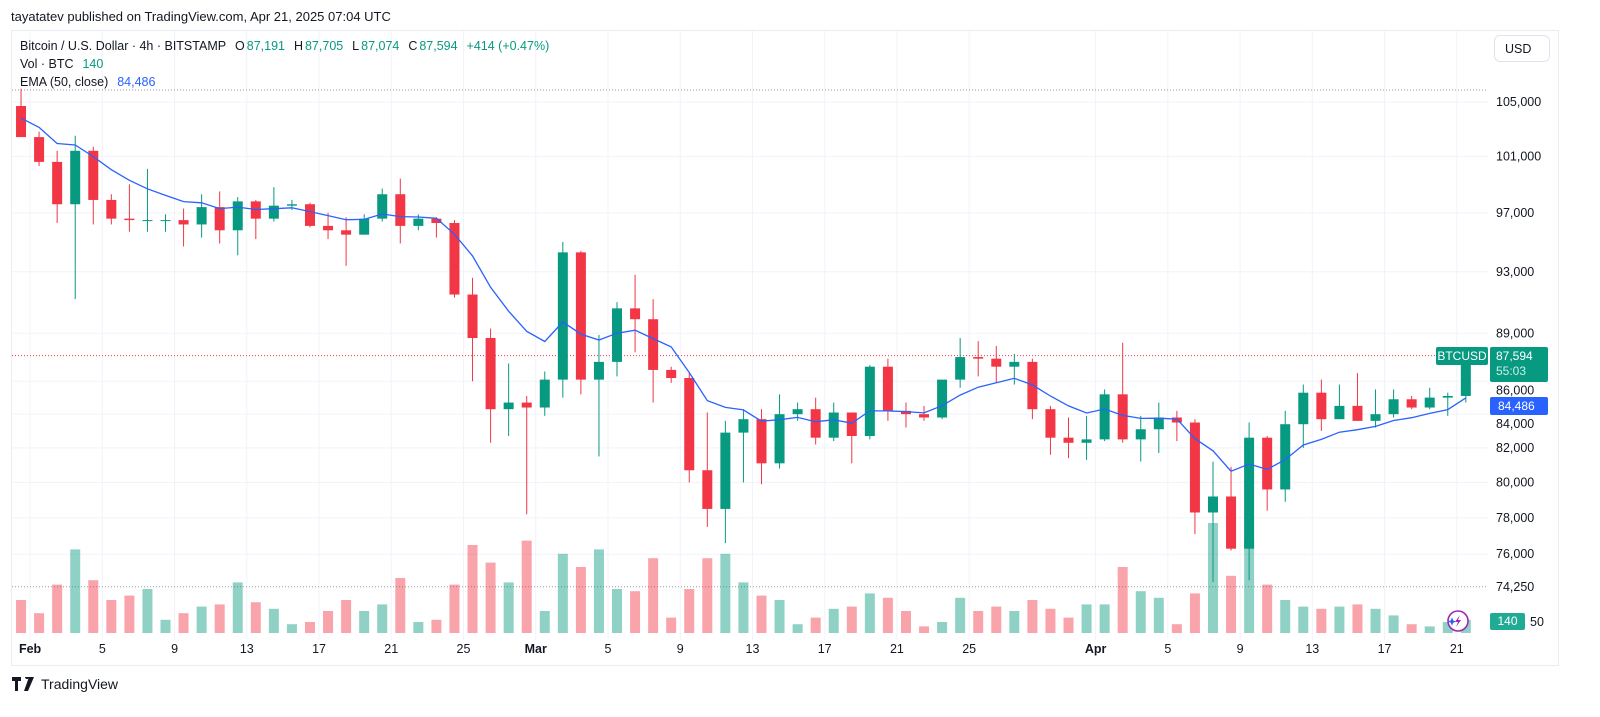 This screenshot has height=717, width=1600. I want to click on y-tick-label: 105,000, so click(1518, 102).